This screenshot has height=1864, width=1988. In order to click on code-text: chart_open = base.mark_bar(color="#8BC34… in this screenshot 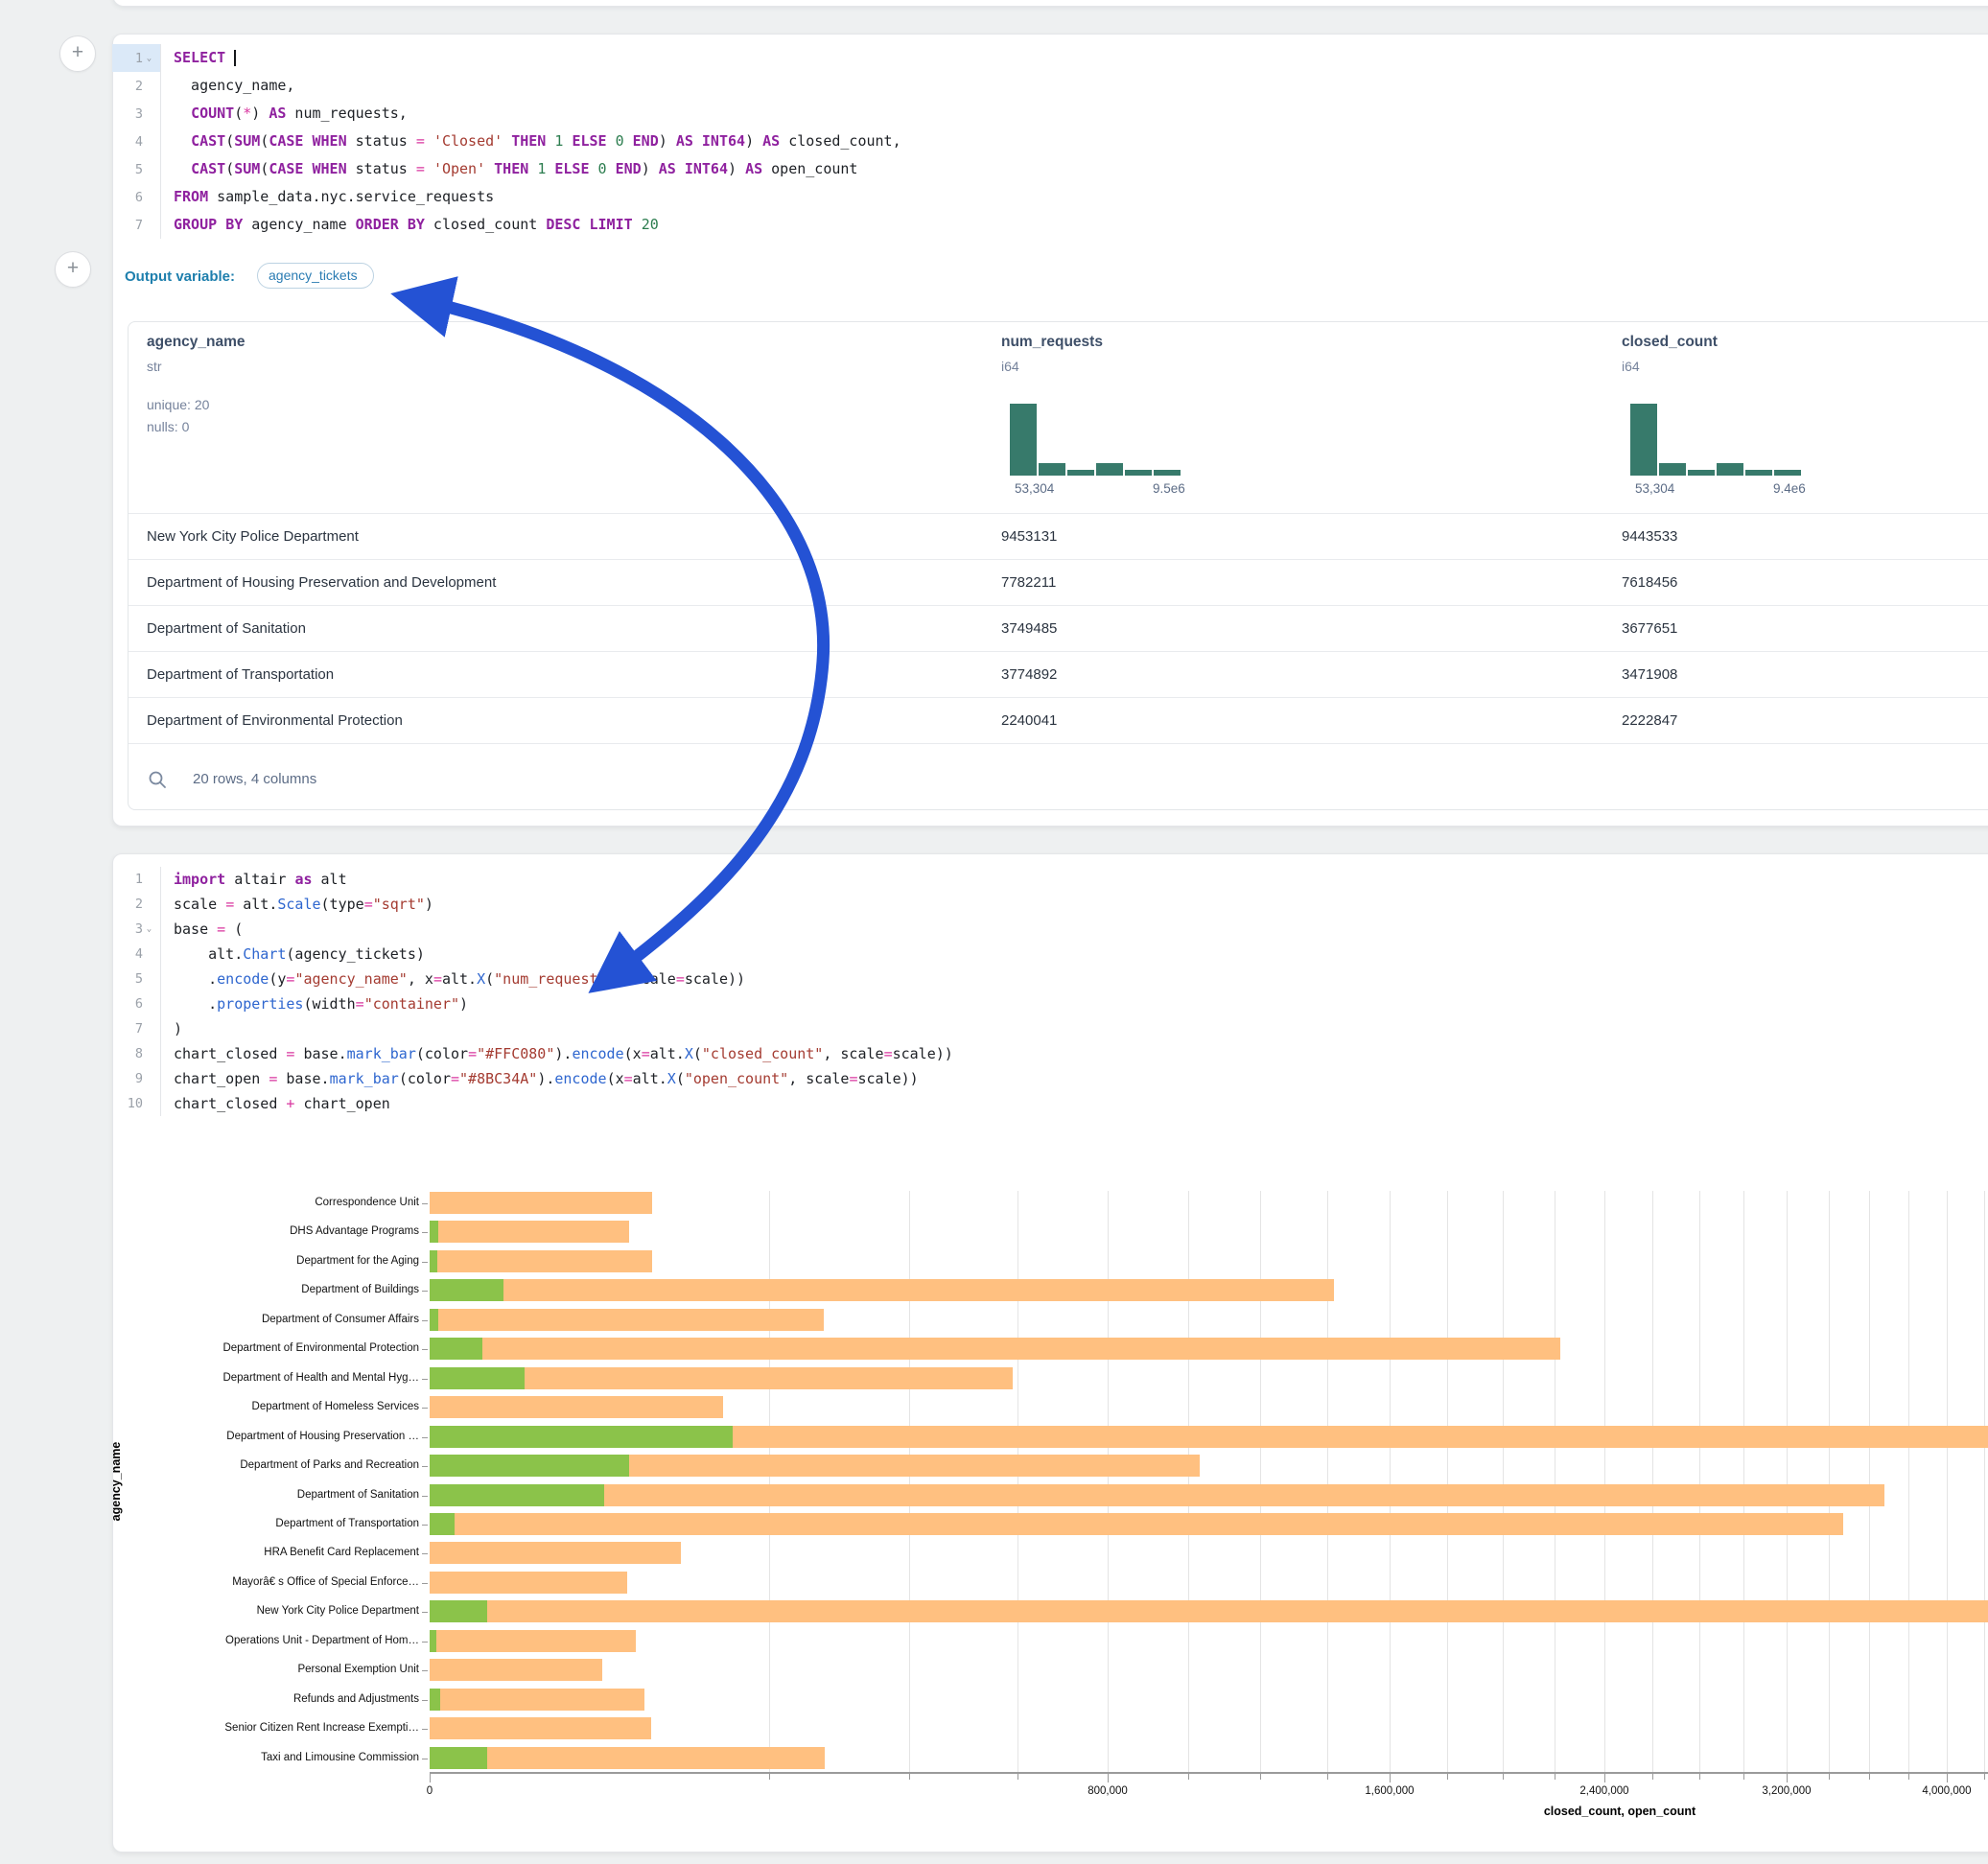, I will do `click(539, 1078)`.